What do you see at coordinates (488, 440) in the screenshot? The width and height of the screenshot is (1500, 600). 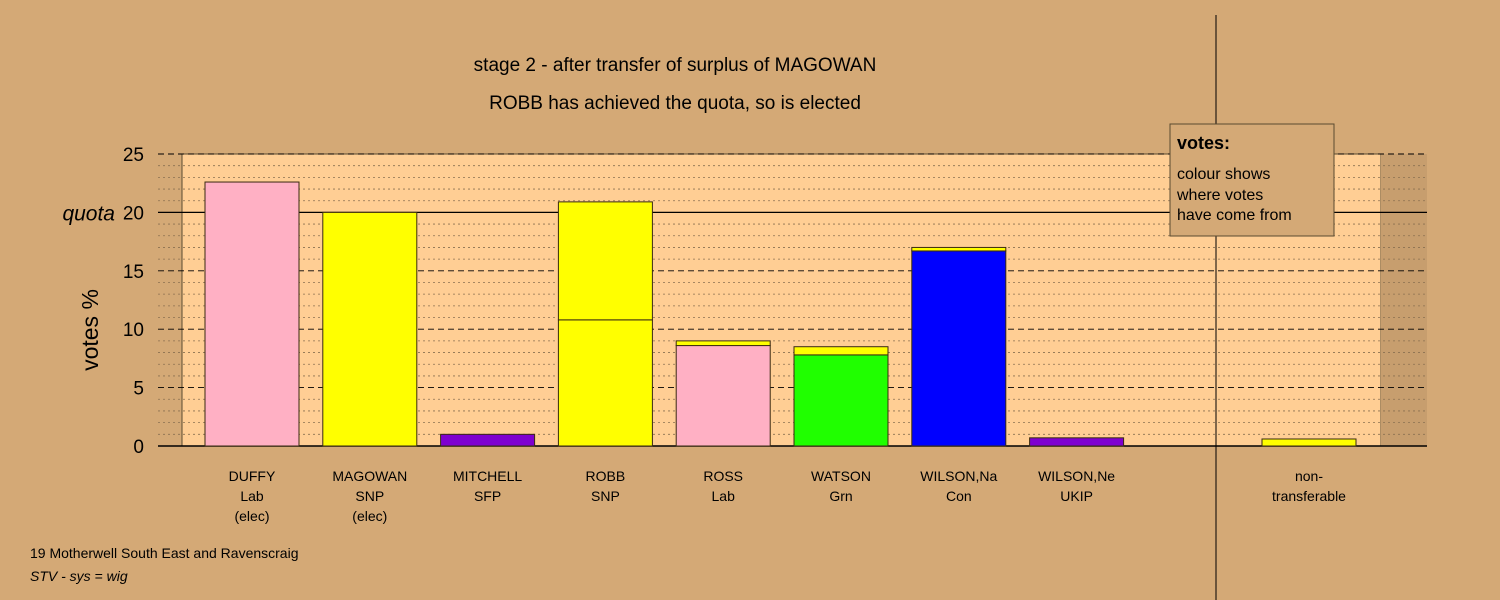 I see `bar-segment-mitchell` at bounding box center [488, 440].